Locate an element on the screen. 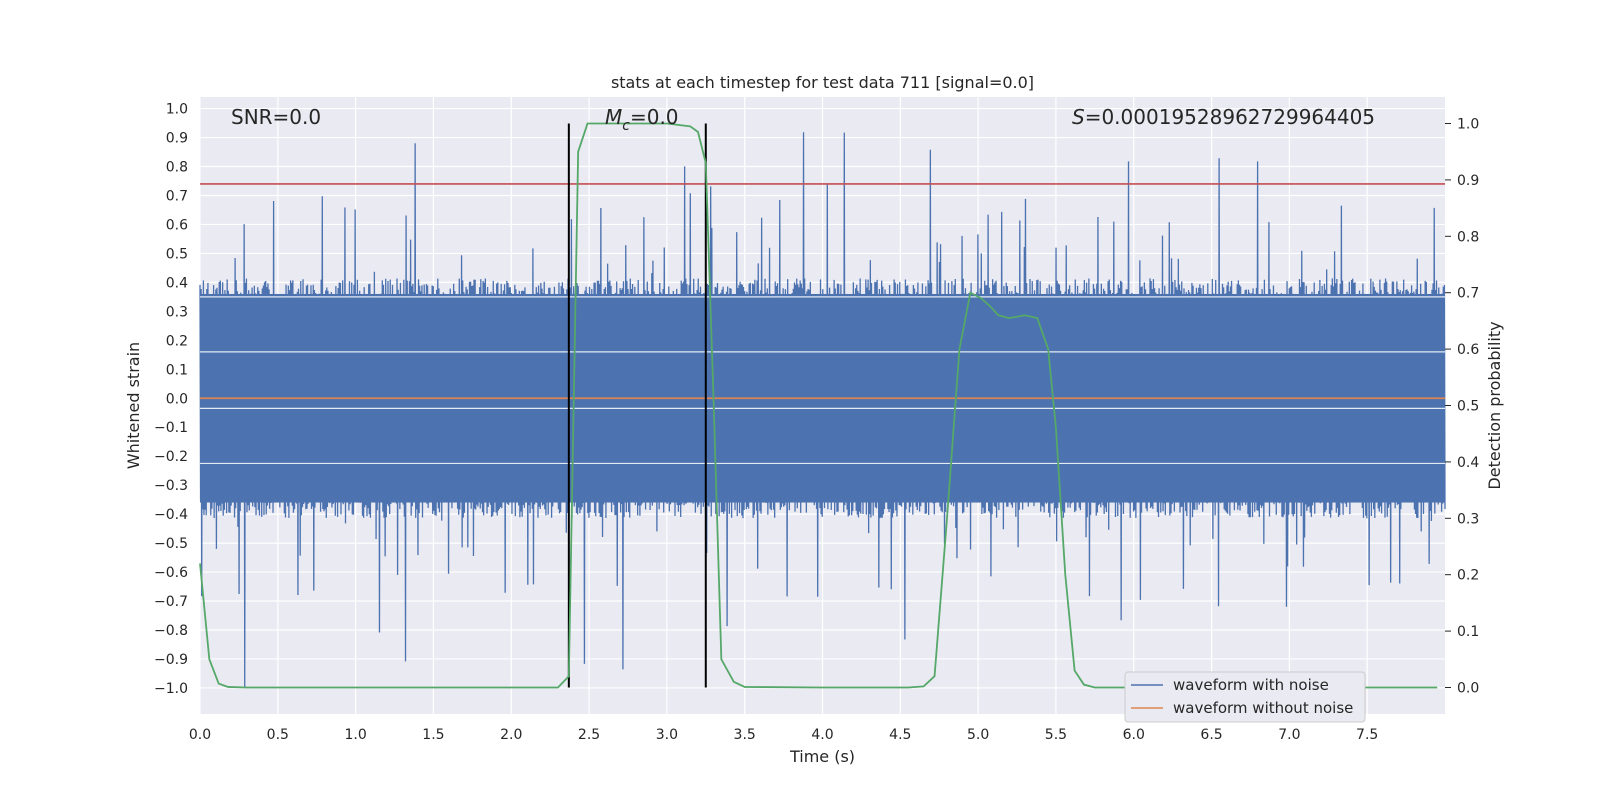  legend-label-waveform-with-noise: waveform with noise is located at coordinates (1251, 685).